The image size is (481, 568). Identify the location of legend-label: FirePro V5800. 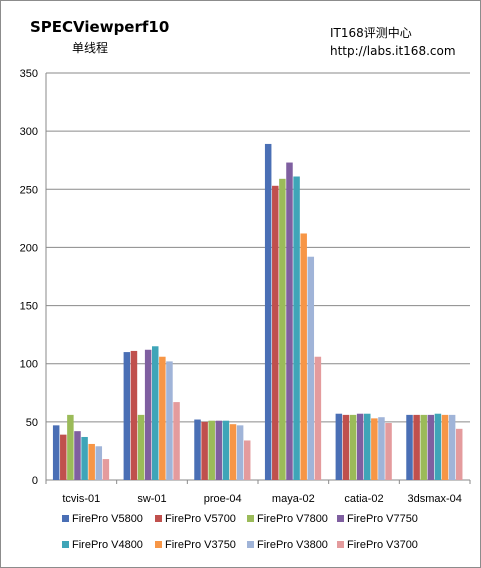
(107, 519).